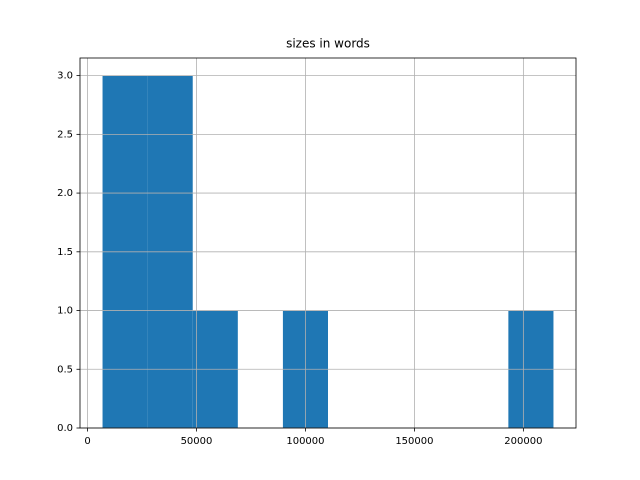 This screenshot has height=480, width=640. Describe the element at coordinates (87, 441) in the screenshot. I see `x-tick-label: 0` at that location.